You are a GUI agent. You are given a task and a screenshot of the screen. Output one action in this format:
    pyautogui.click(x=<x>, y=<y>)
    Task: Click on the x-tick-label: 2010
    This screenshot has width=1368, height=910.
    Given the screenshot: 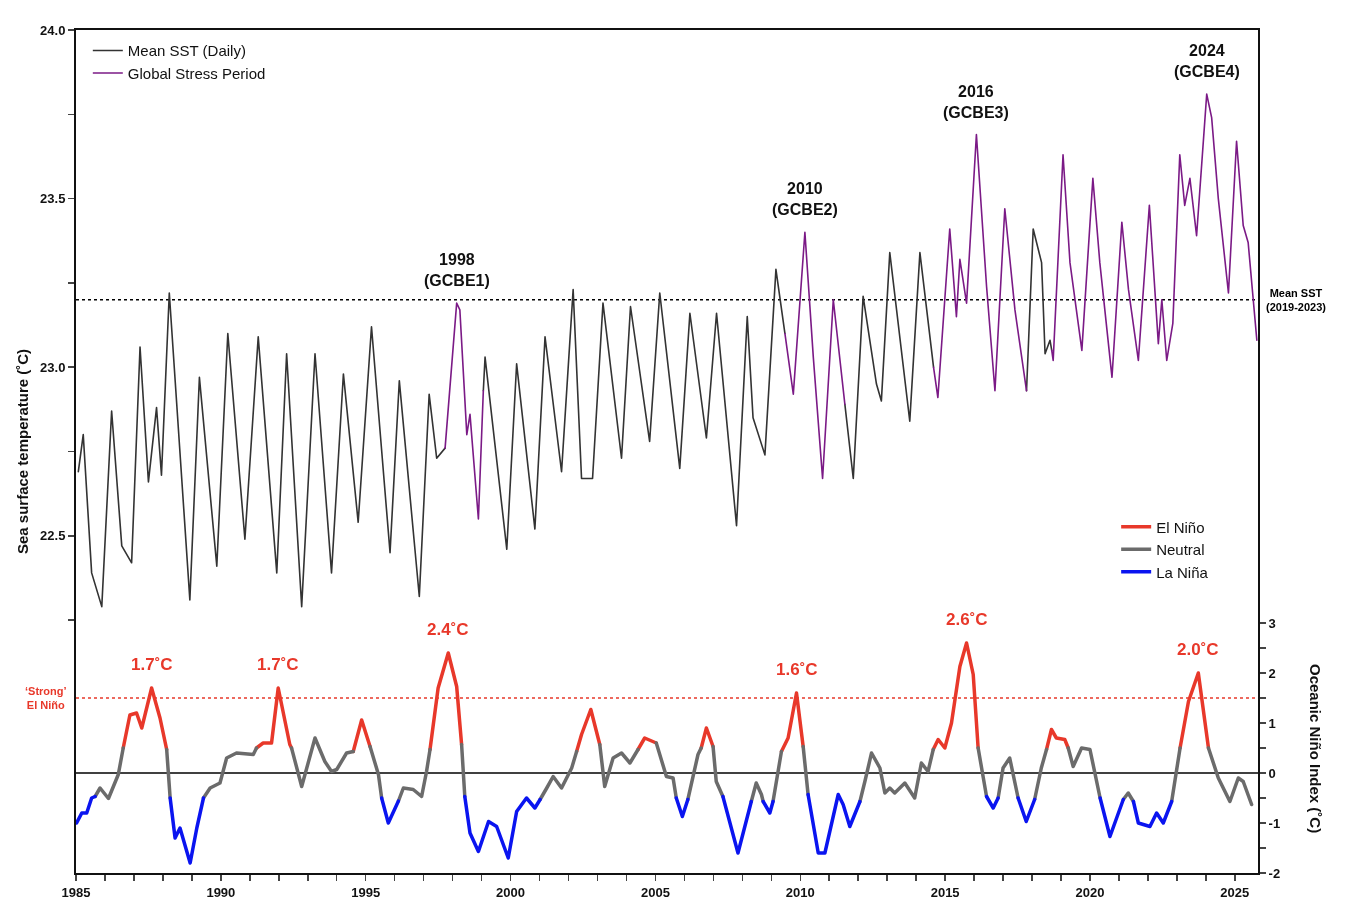 What is the action you would take?
    pyautogui.click(x=800, y=892)
    